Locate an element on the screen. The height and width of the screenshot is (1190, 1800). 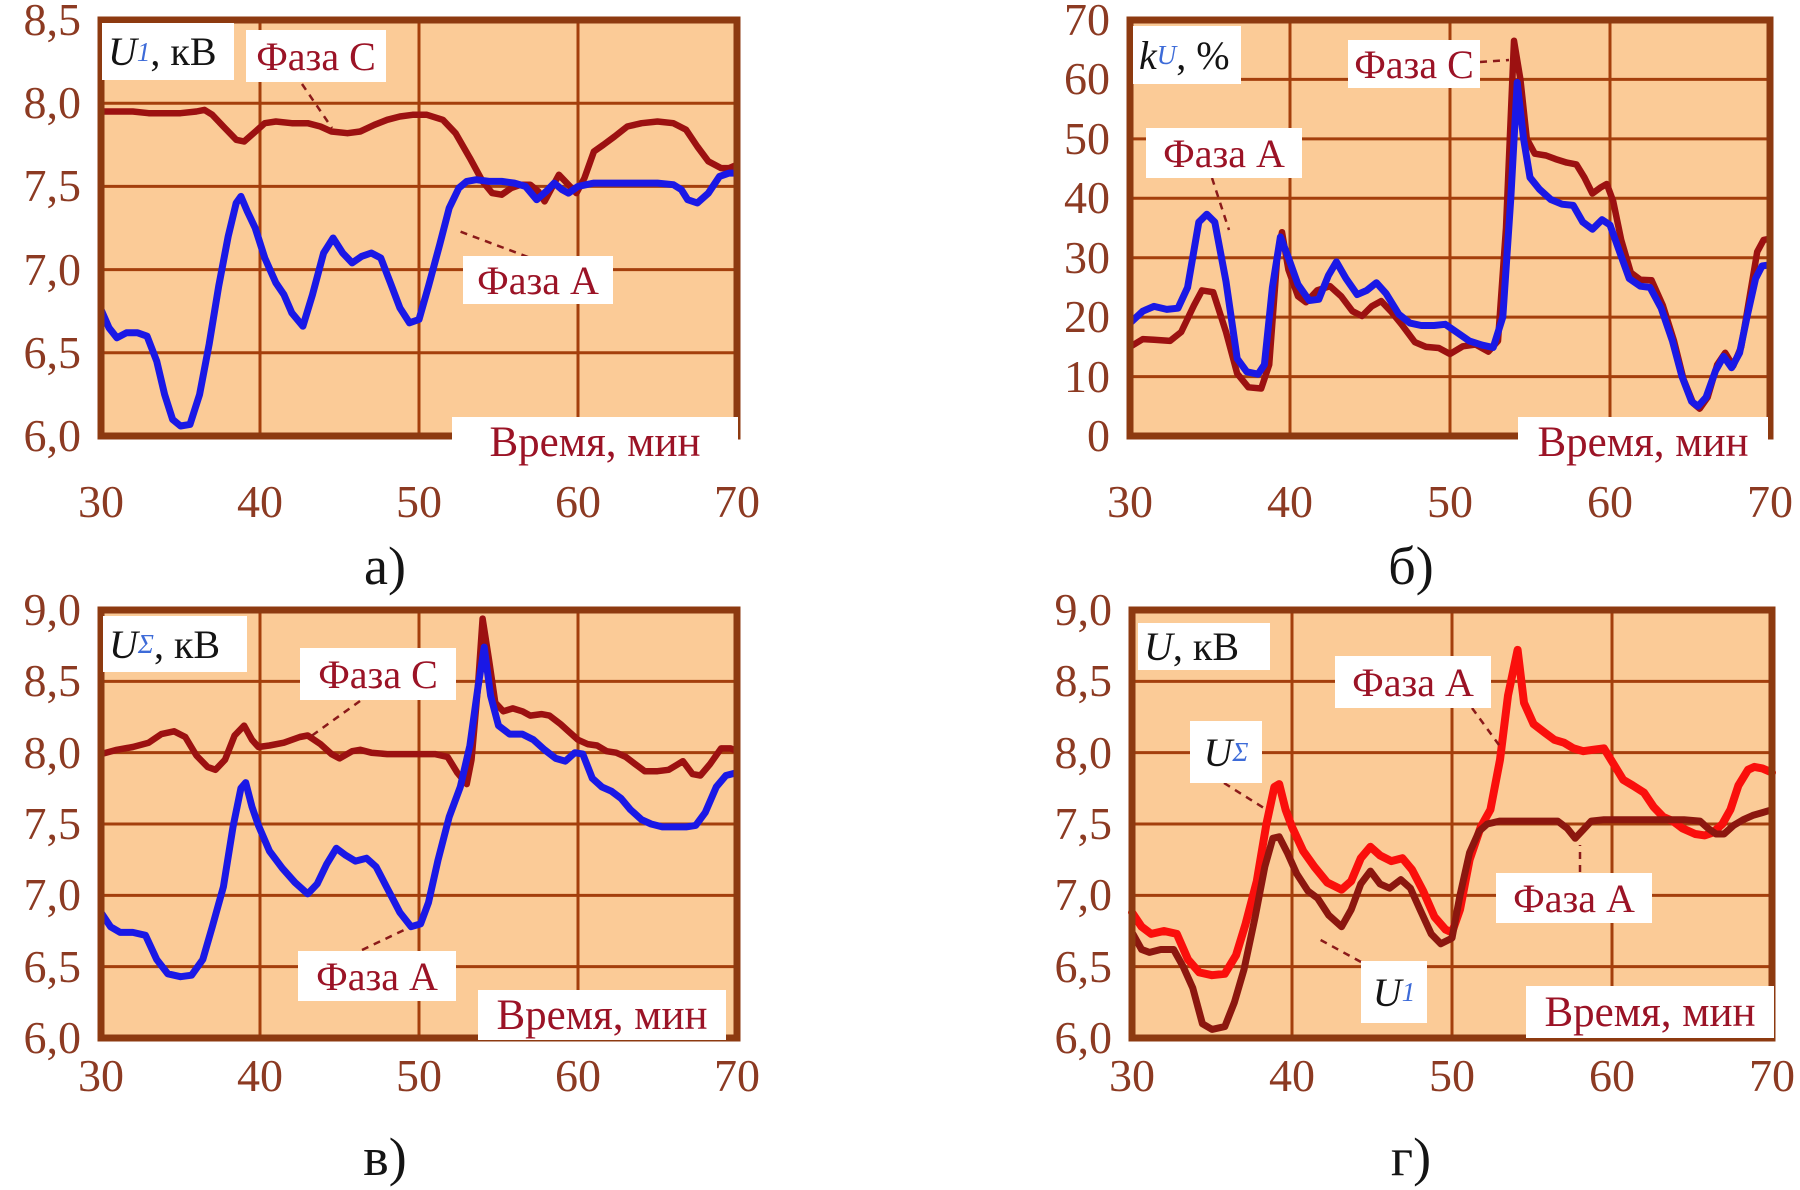
panel-caption-g: г) is located at coordinates (1411, 1157).